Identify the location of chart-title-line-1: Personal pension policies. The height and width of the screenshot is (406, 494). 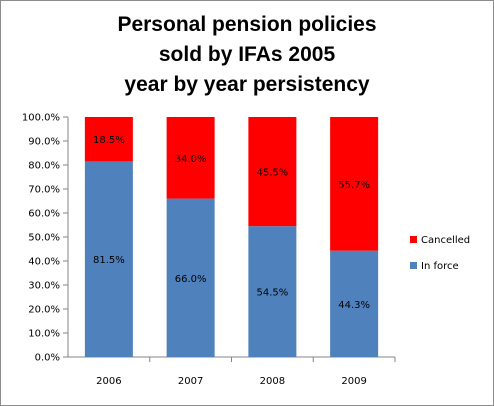
(247, 24).